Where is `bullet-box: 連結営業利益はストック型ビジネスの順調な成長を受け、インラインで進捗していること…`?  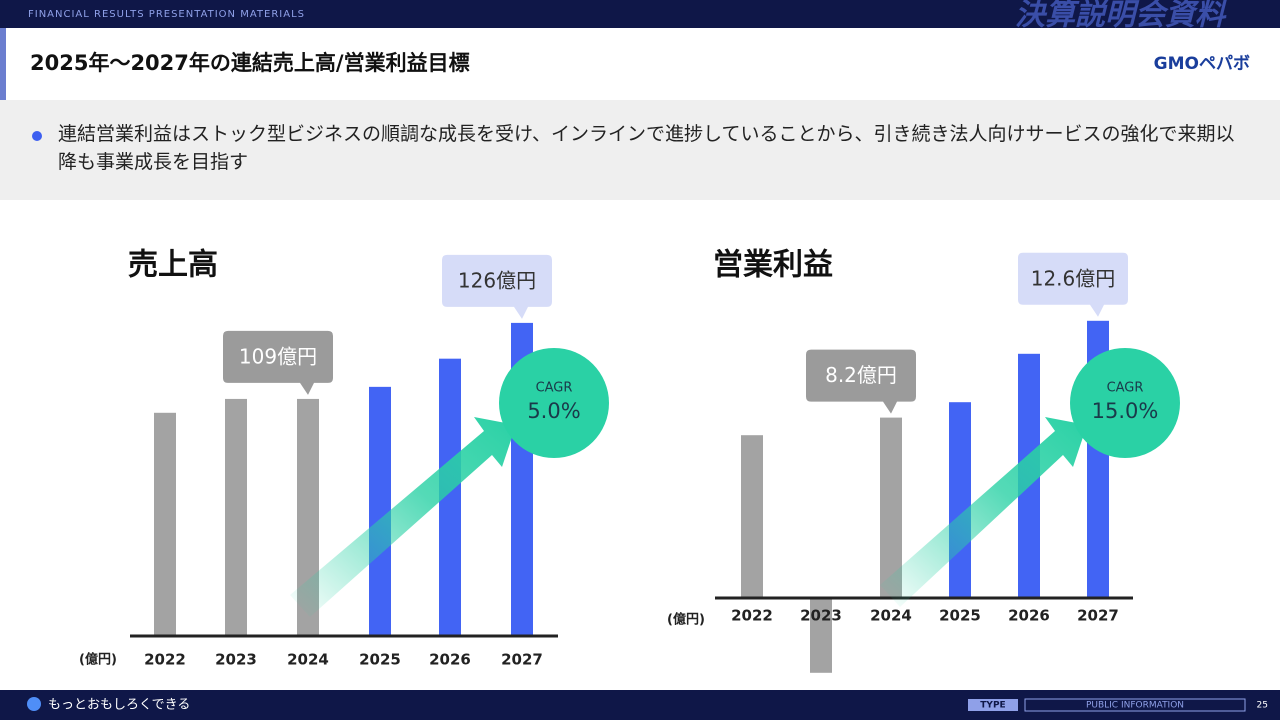 bullet-box: 連結営業利益はストック型ビジネスの順調な成長を受け、インラインで進捗していること… is located at coordinates (646, 148).